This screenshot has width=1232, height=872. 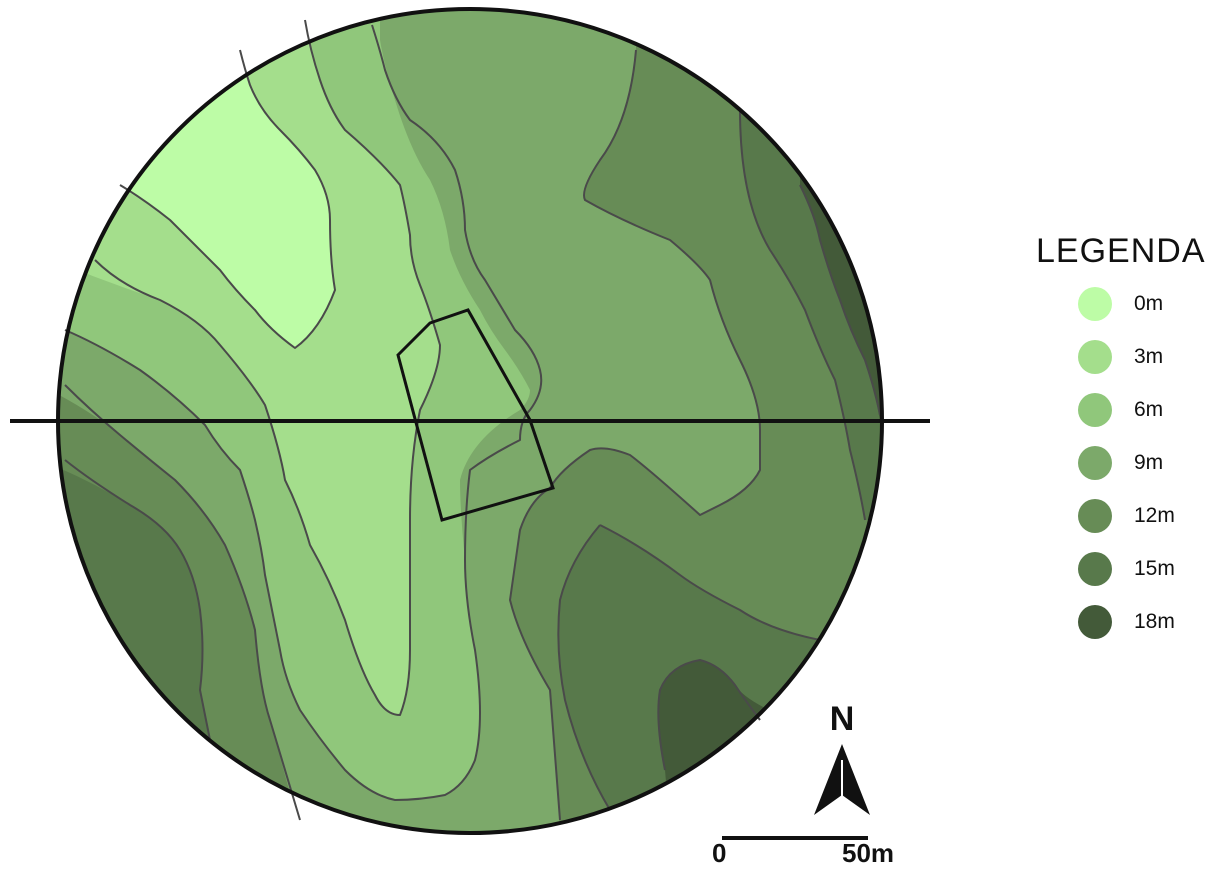 I want to click on legend-item: 18m, so click(x=1152, y=621).